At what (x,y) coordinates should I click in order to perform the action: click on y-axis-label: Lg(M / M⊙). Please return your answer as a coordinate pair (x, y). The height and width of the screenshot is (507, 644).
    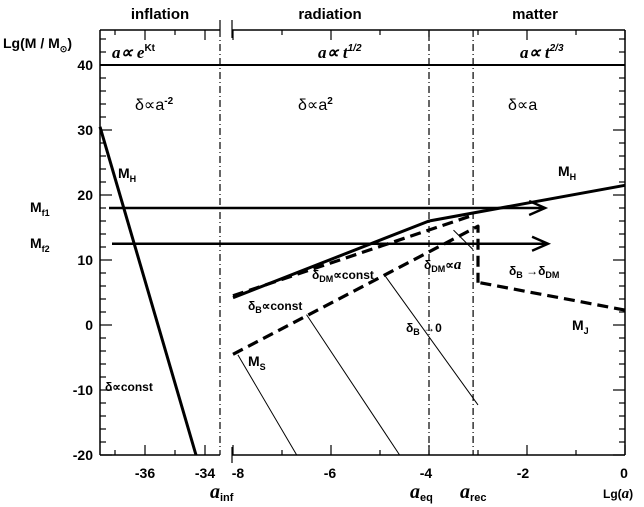
    Looking at the image, I should click on (37, 44).